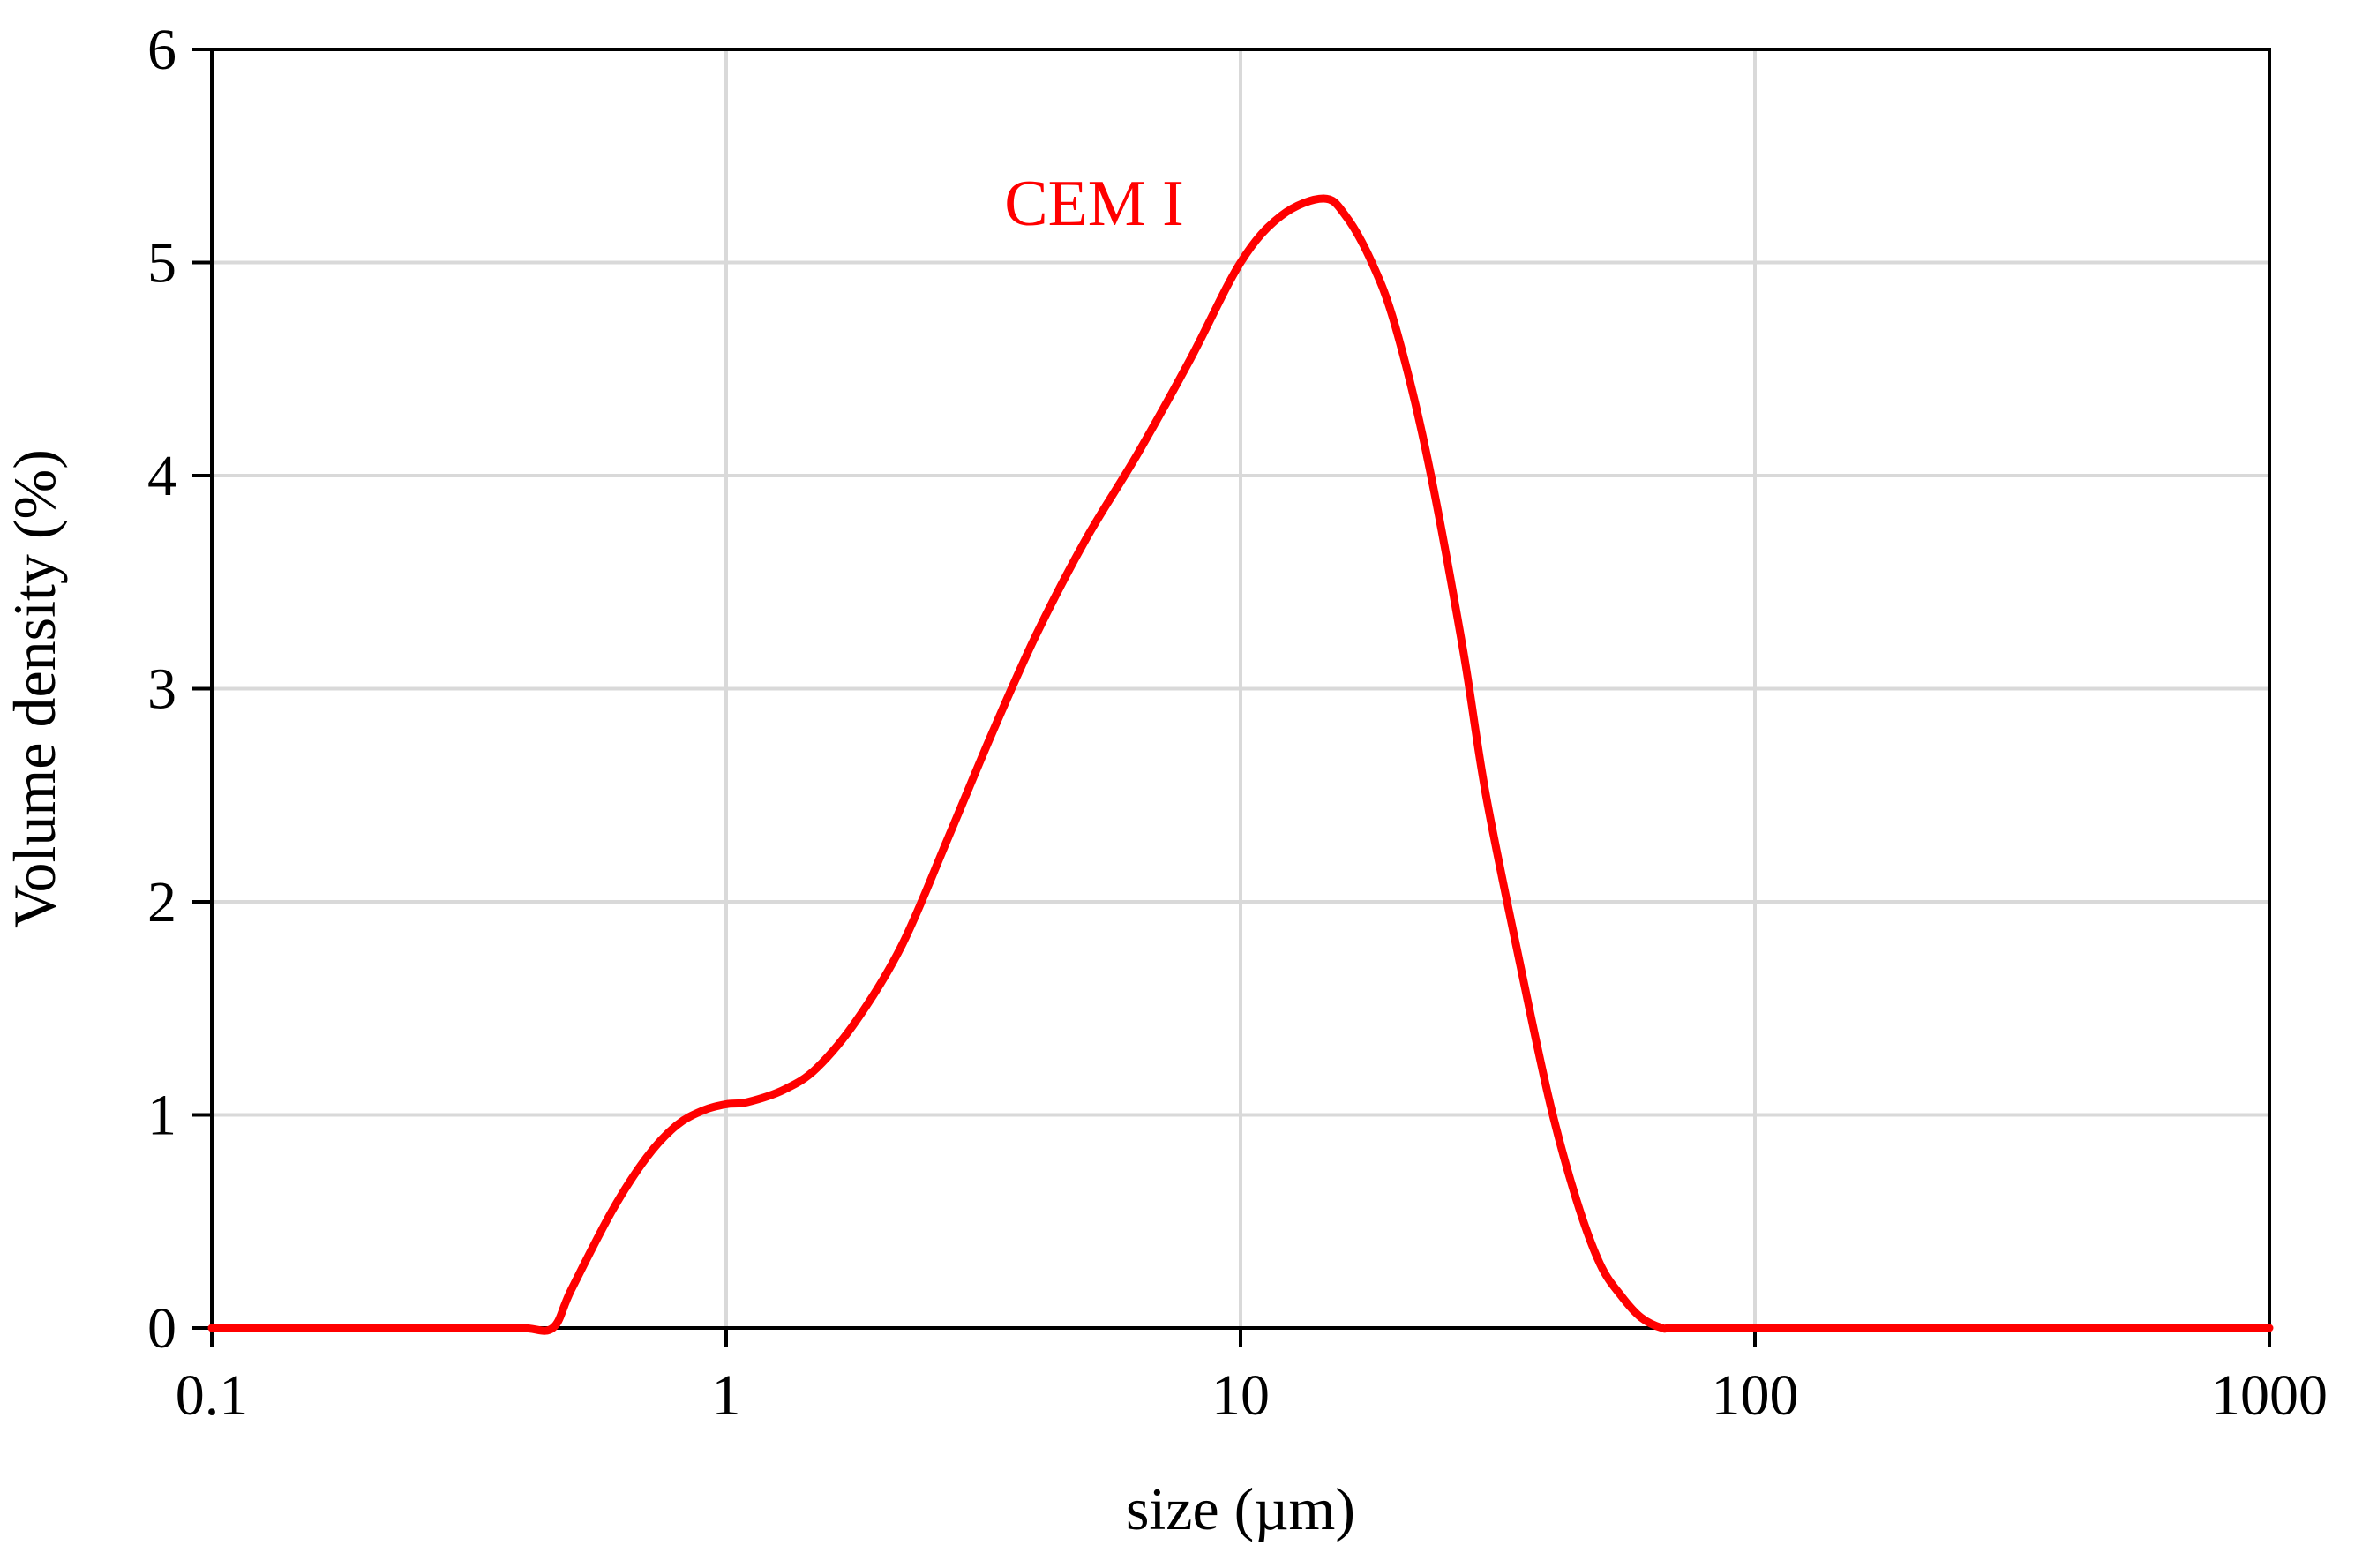 The height and width of the screenshot is (1568, 2362). Describe the element at coordinates (162, 476) in the screenshot. I see `y-tick-label: 4` at that location.